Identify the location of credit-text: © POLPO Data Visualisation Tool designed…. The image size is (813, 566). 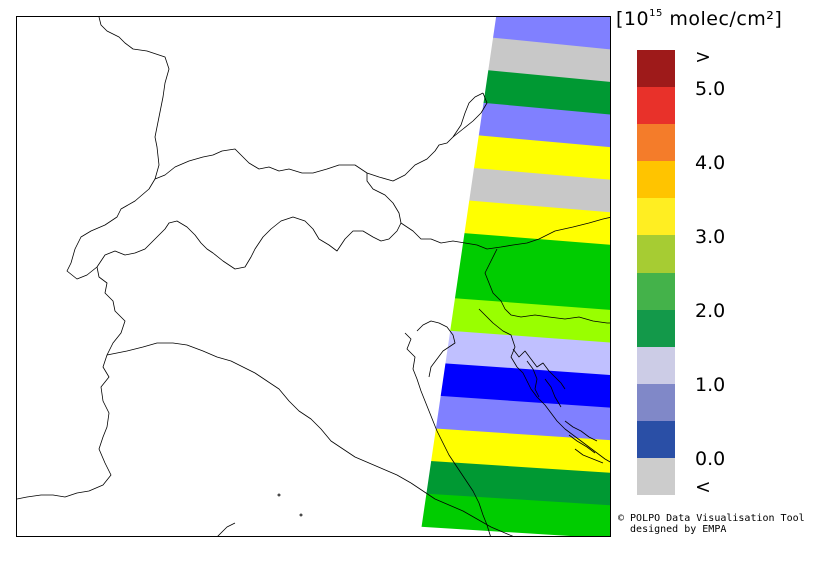
(711, 524).